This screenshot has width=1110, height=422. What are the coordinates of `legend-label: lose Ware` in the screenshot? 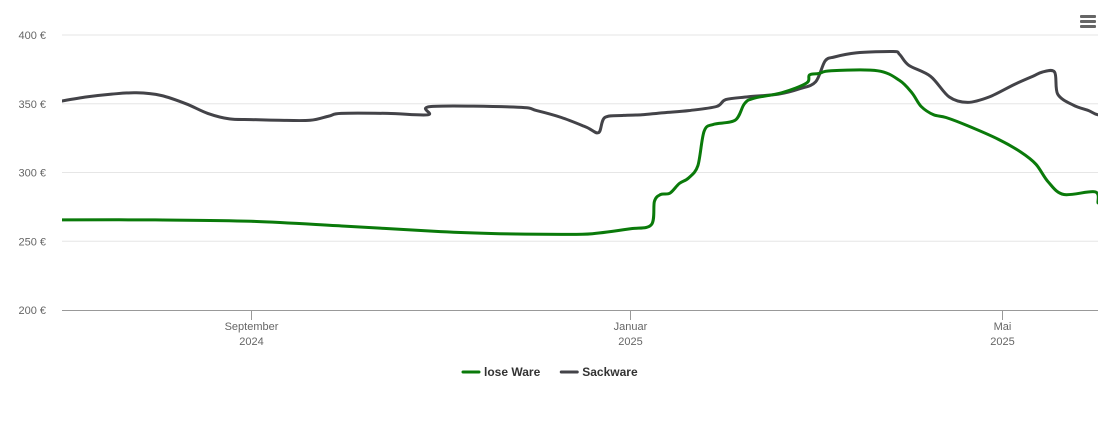 It's located at (512, 372).